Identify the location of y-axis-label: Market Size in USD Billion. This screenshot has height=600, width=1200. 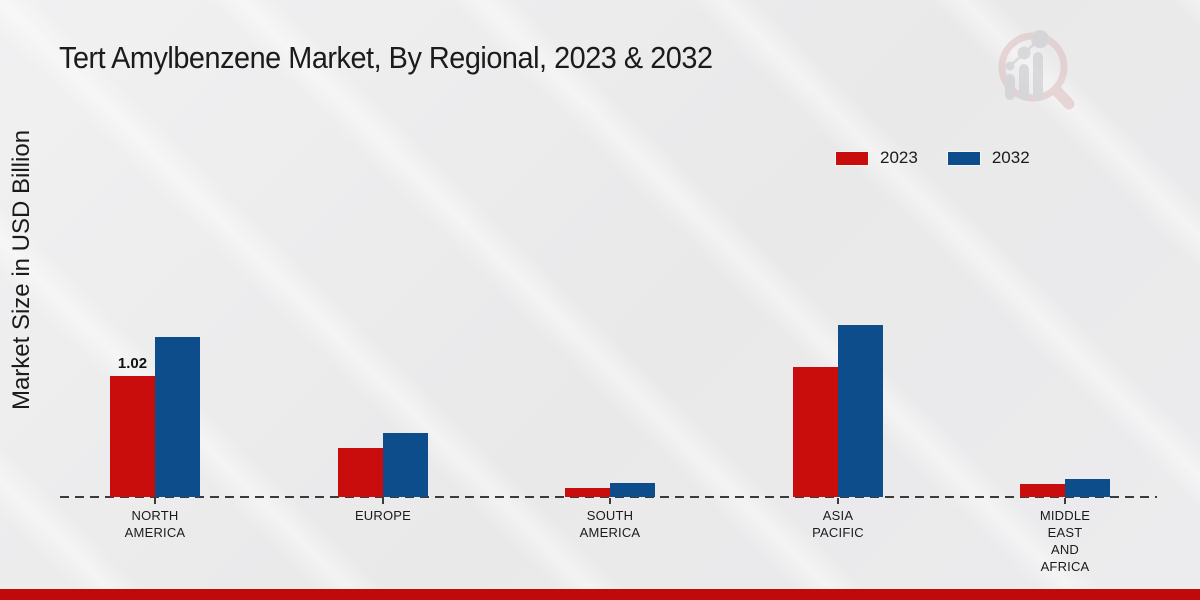
(21, 270).